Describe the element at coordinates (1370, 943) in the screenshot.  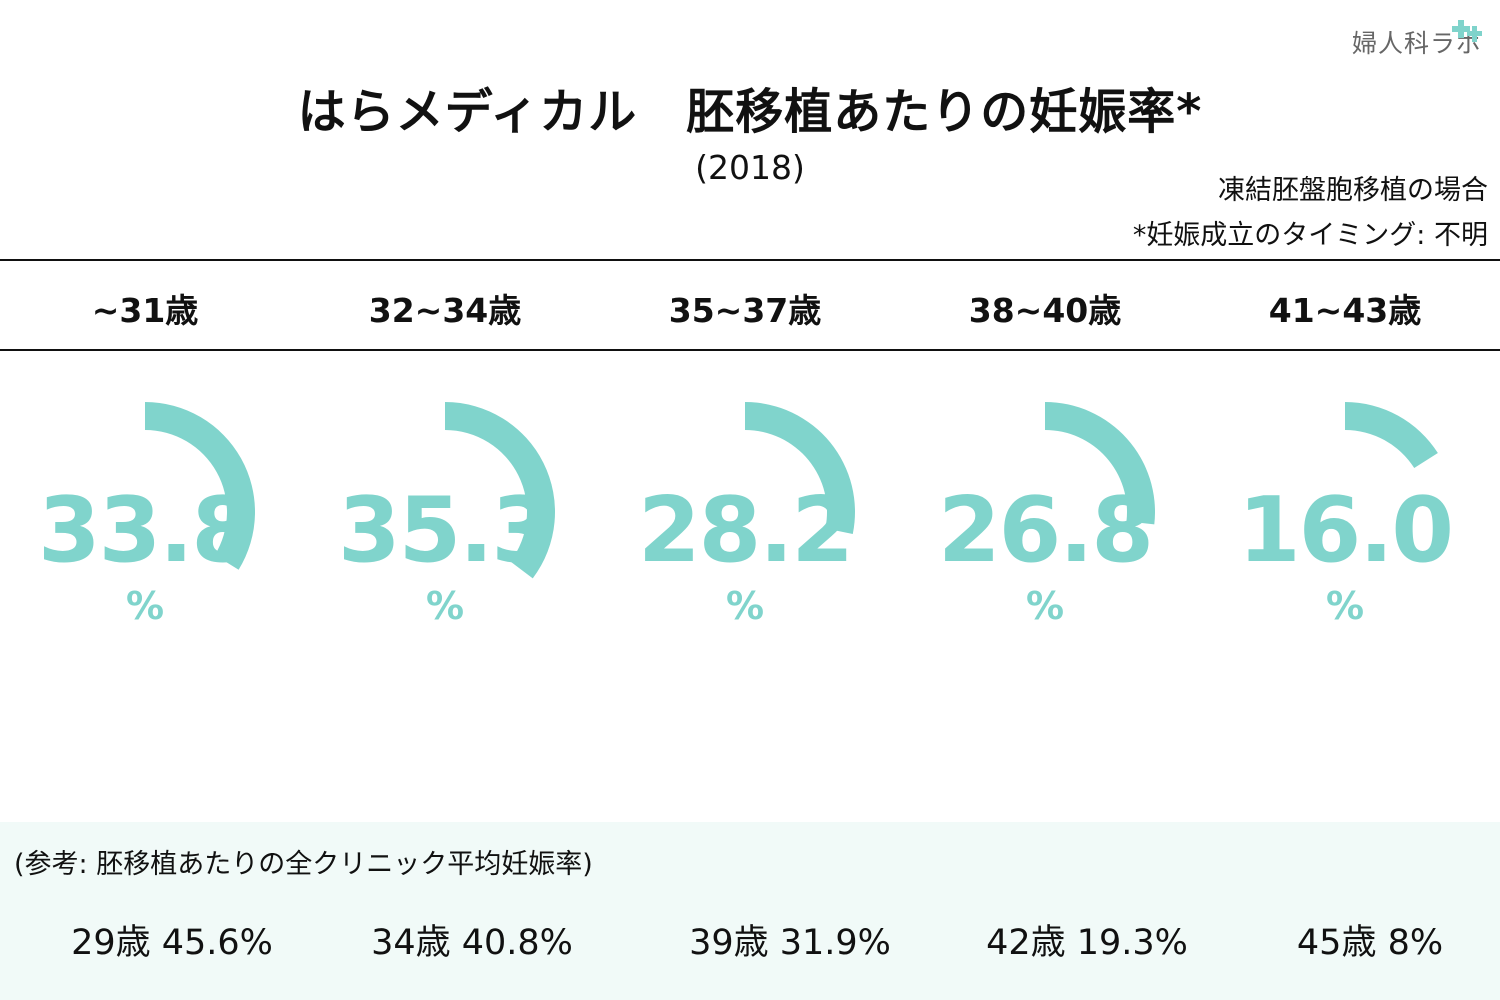
I see `reference-item: 45歳 8%` at that location.